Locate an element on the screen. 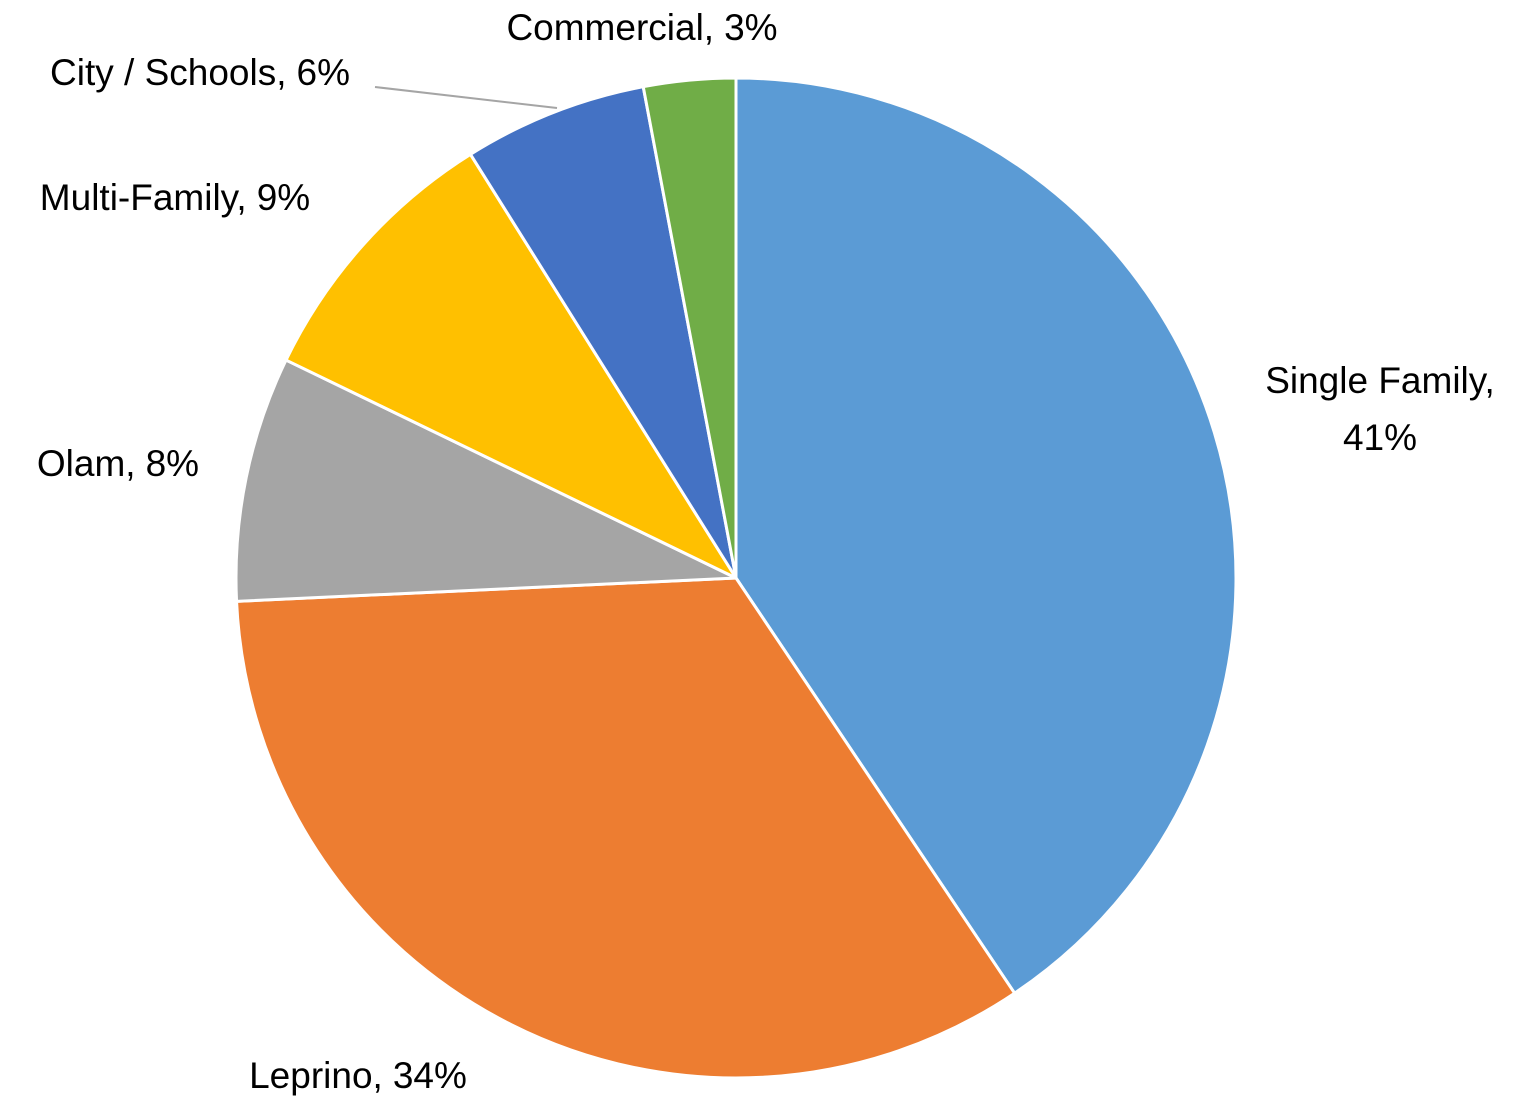 This screenshot has width=1524, height=1102. label-value: 41% is located at coordinates (1380, 437).